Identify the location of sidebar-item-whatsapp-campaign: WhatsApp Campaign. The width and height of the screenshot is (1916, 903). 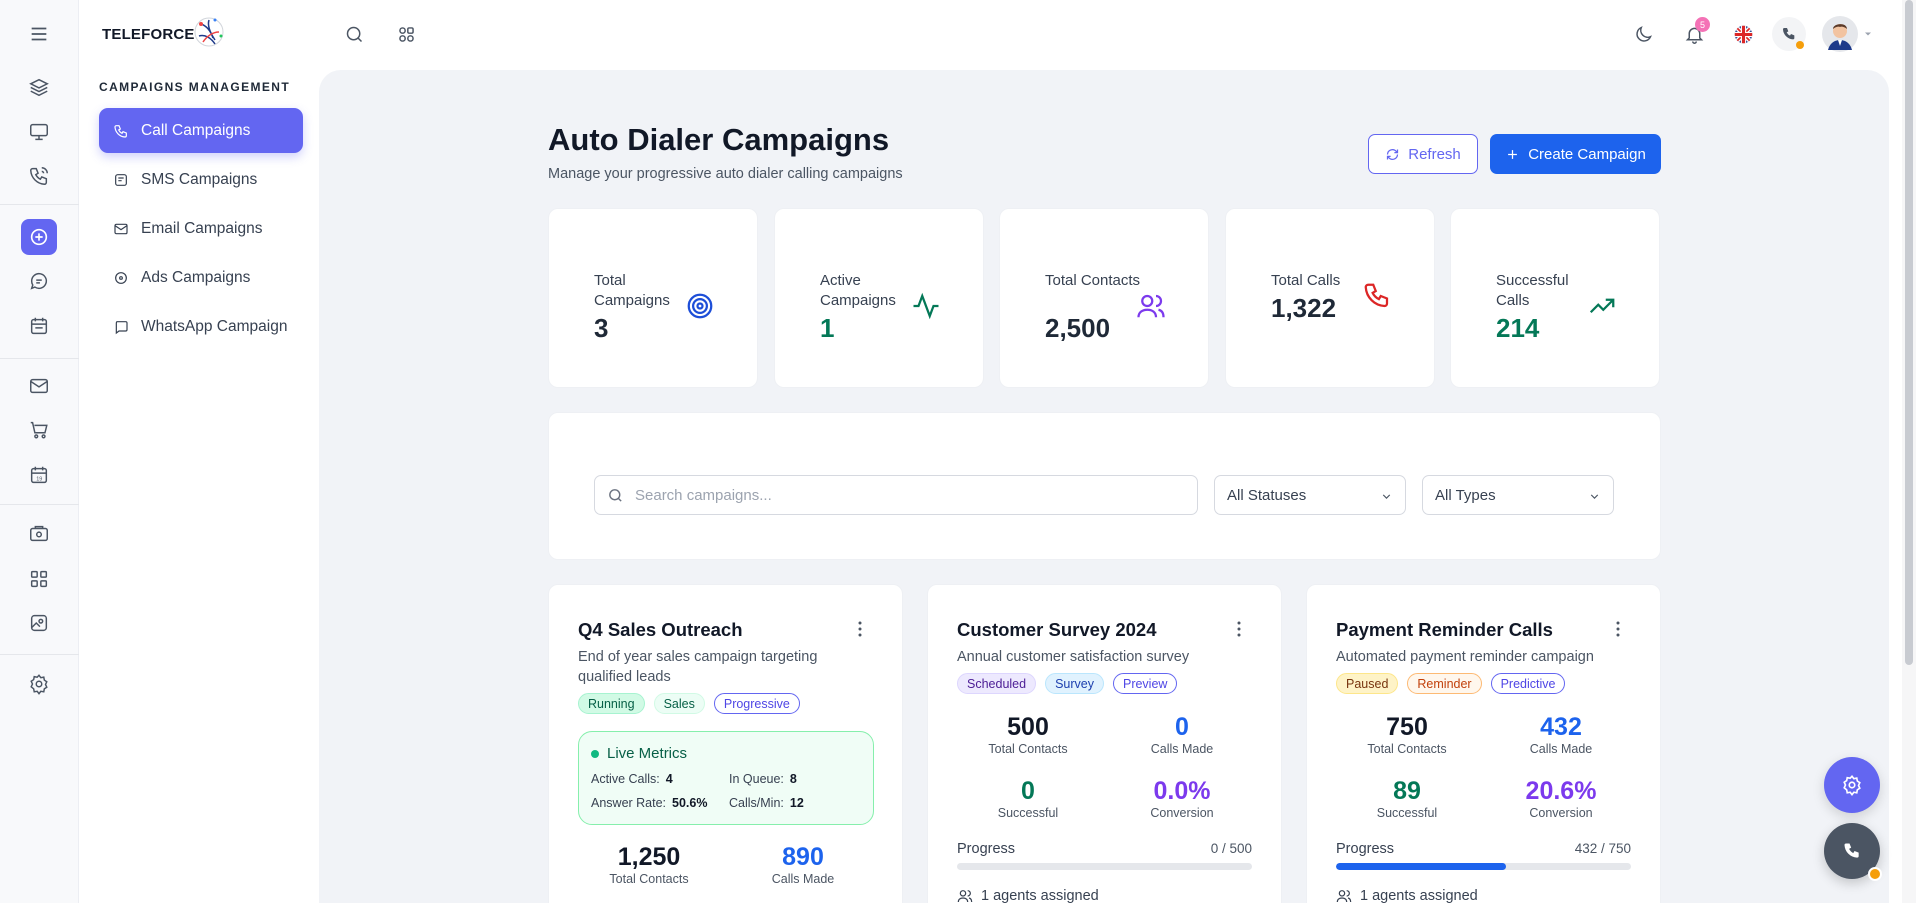
(201, 326).